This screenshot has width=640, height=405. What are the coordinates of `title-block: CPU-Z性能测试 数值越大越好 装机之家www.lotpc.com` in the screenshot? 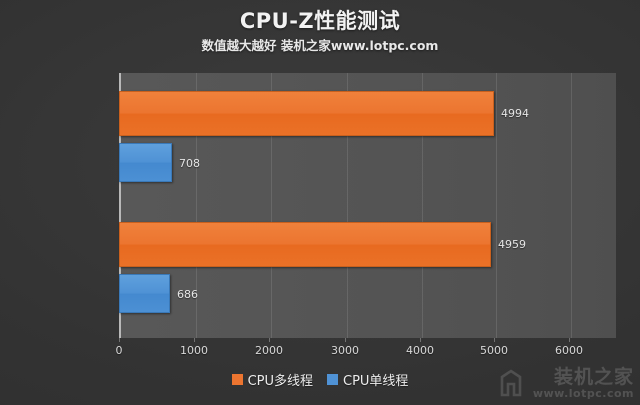 It's located at (320, 32).